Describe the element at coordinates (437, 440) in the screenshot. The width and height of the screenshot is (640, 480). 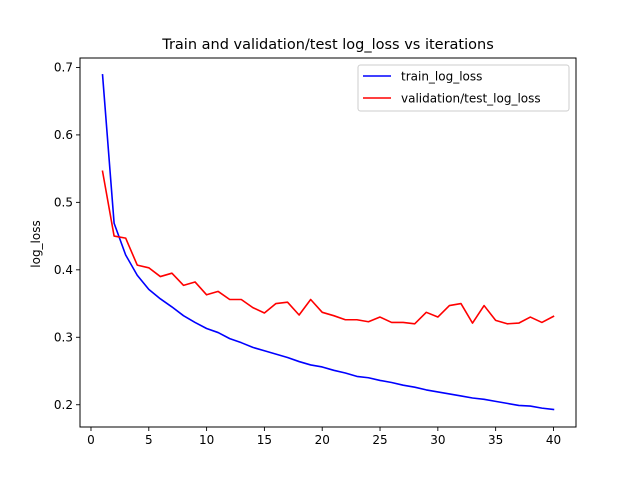
I see `x-tick-label: 30` at that location.